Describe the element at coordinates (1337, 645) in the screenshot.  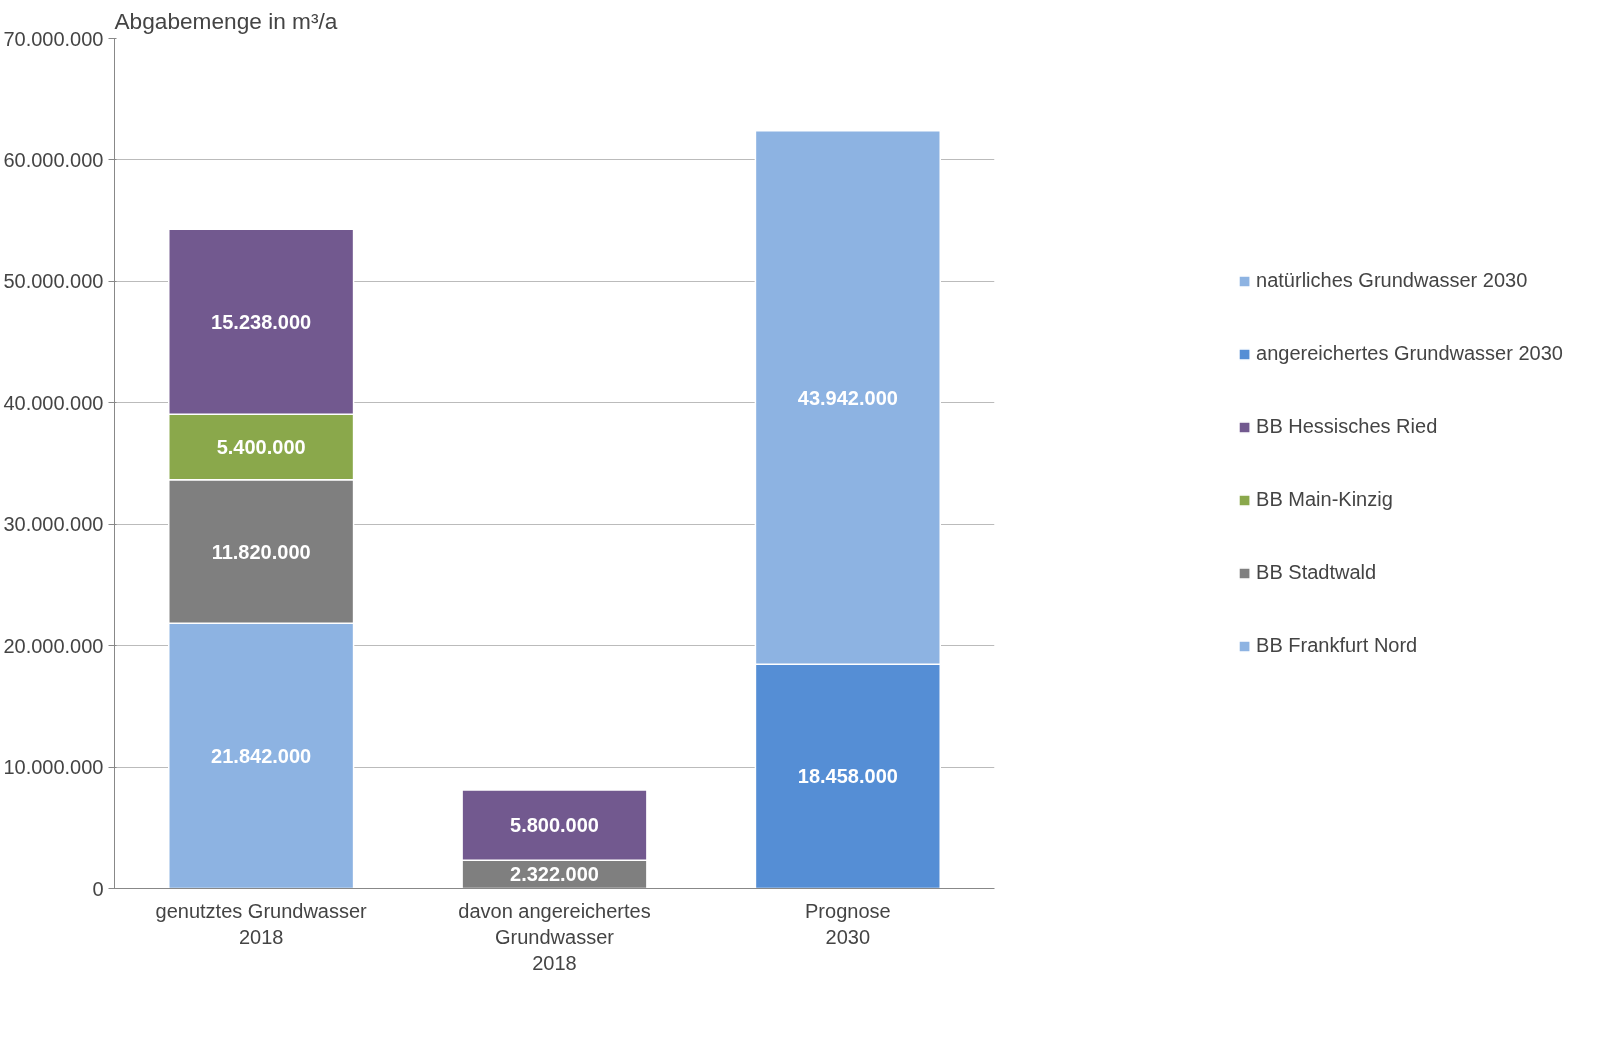
I see `legend-label: BB Frankfurt Nord` at that location.